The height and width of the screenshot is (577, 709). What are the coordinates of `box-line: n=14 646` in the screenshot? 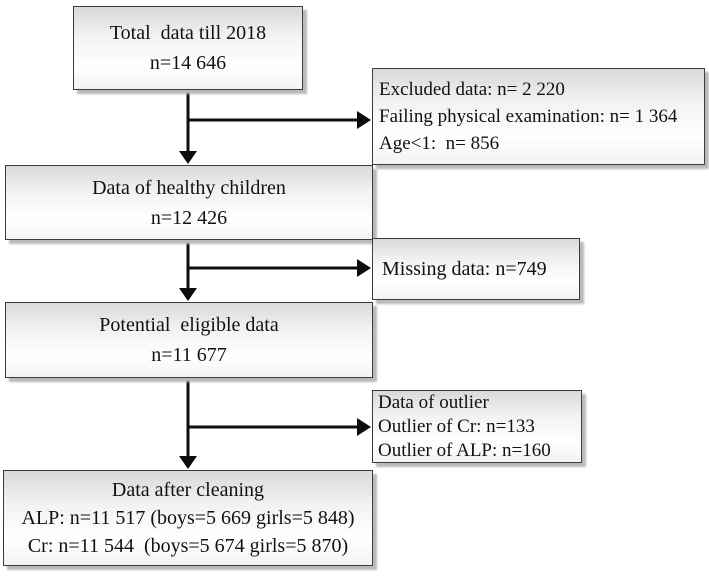 It's located at (188, 63).